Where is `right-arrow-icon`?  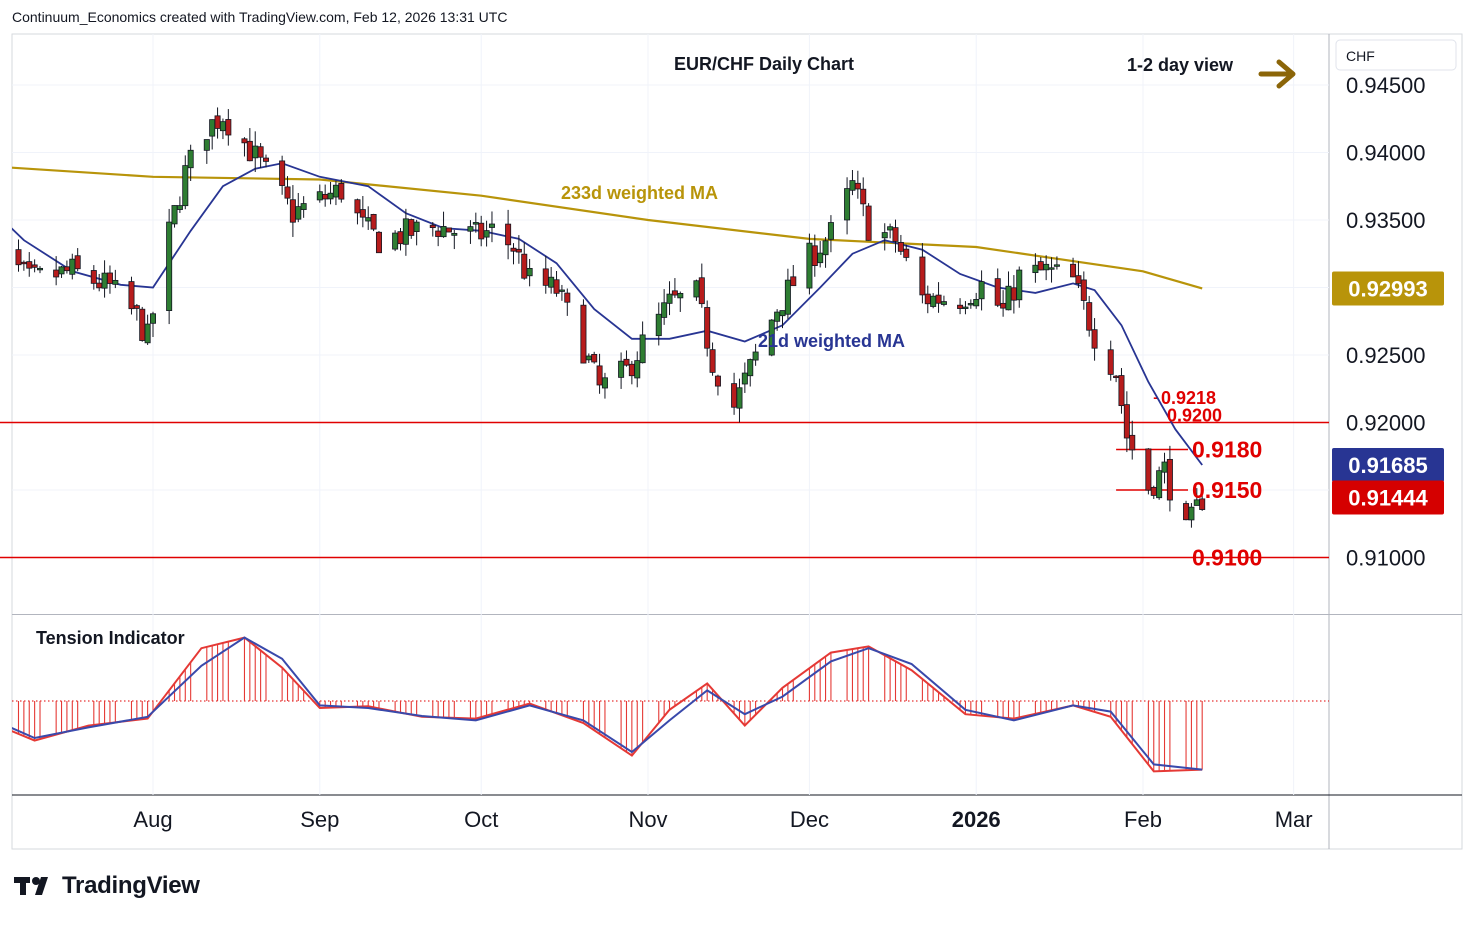
right-arrow-icon is located at coordinates (1277, 74).